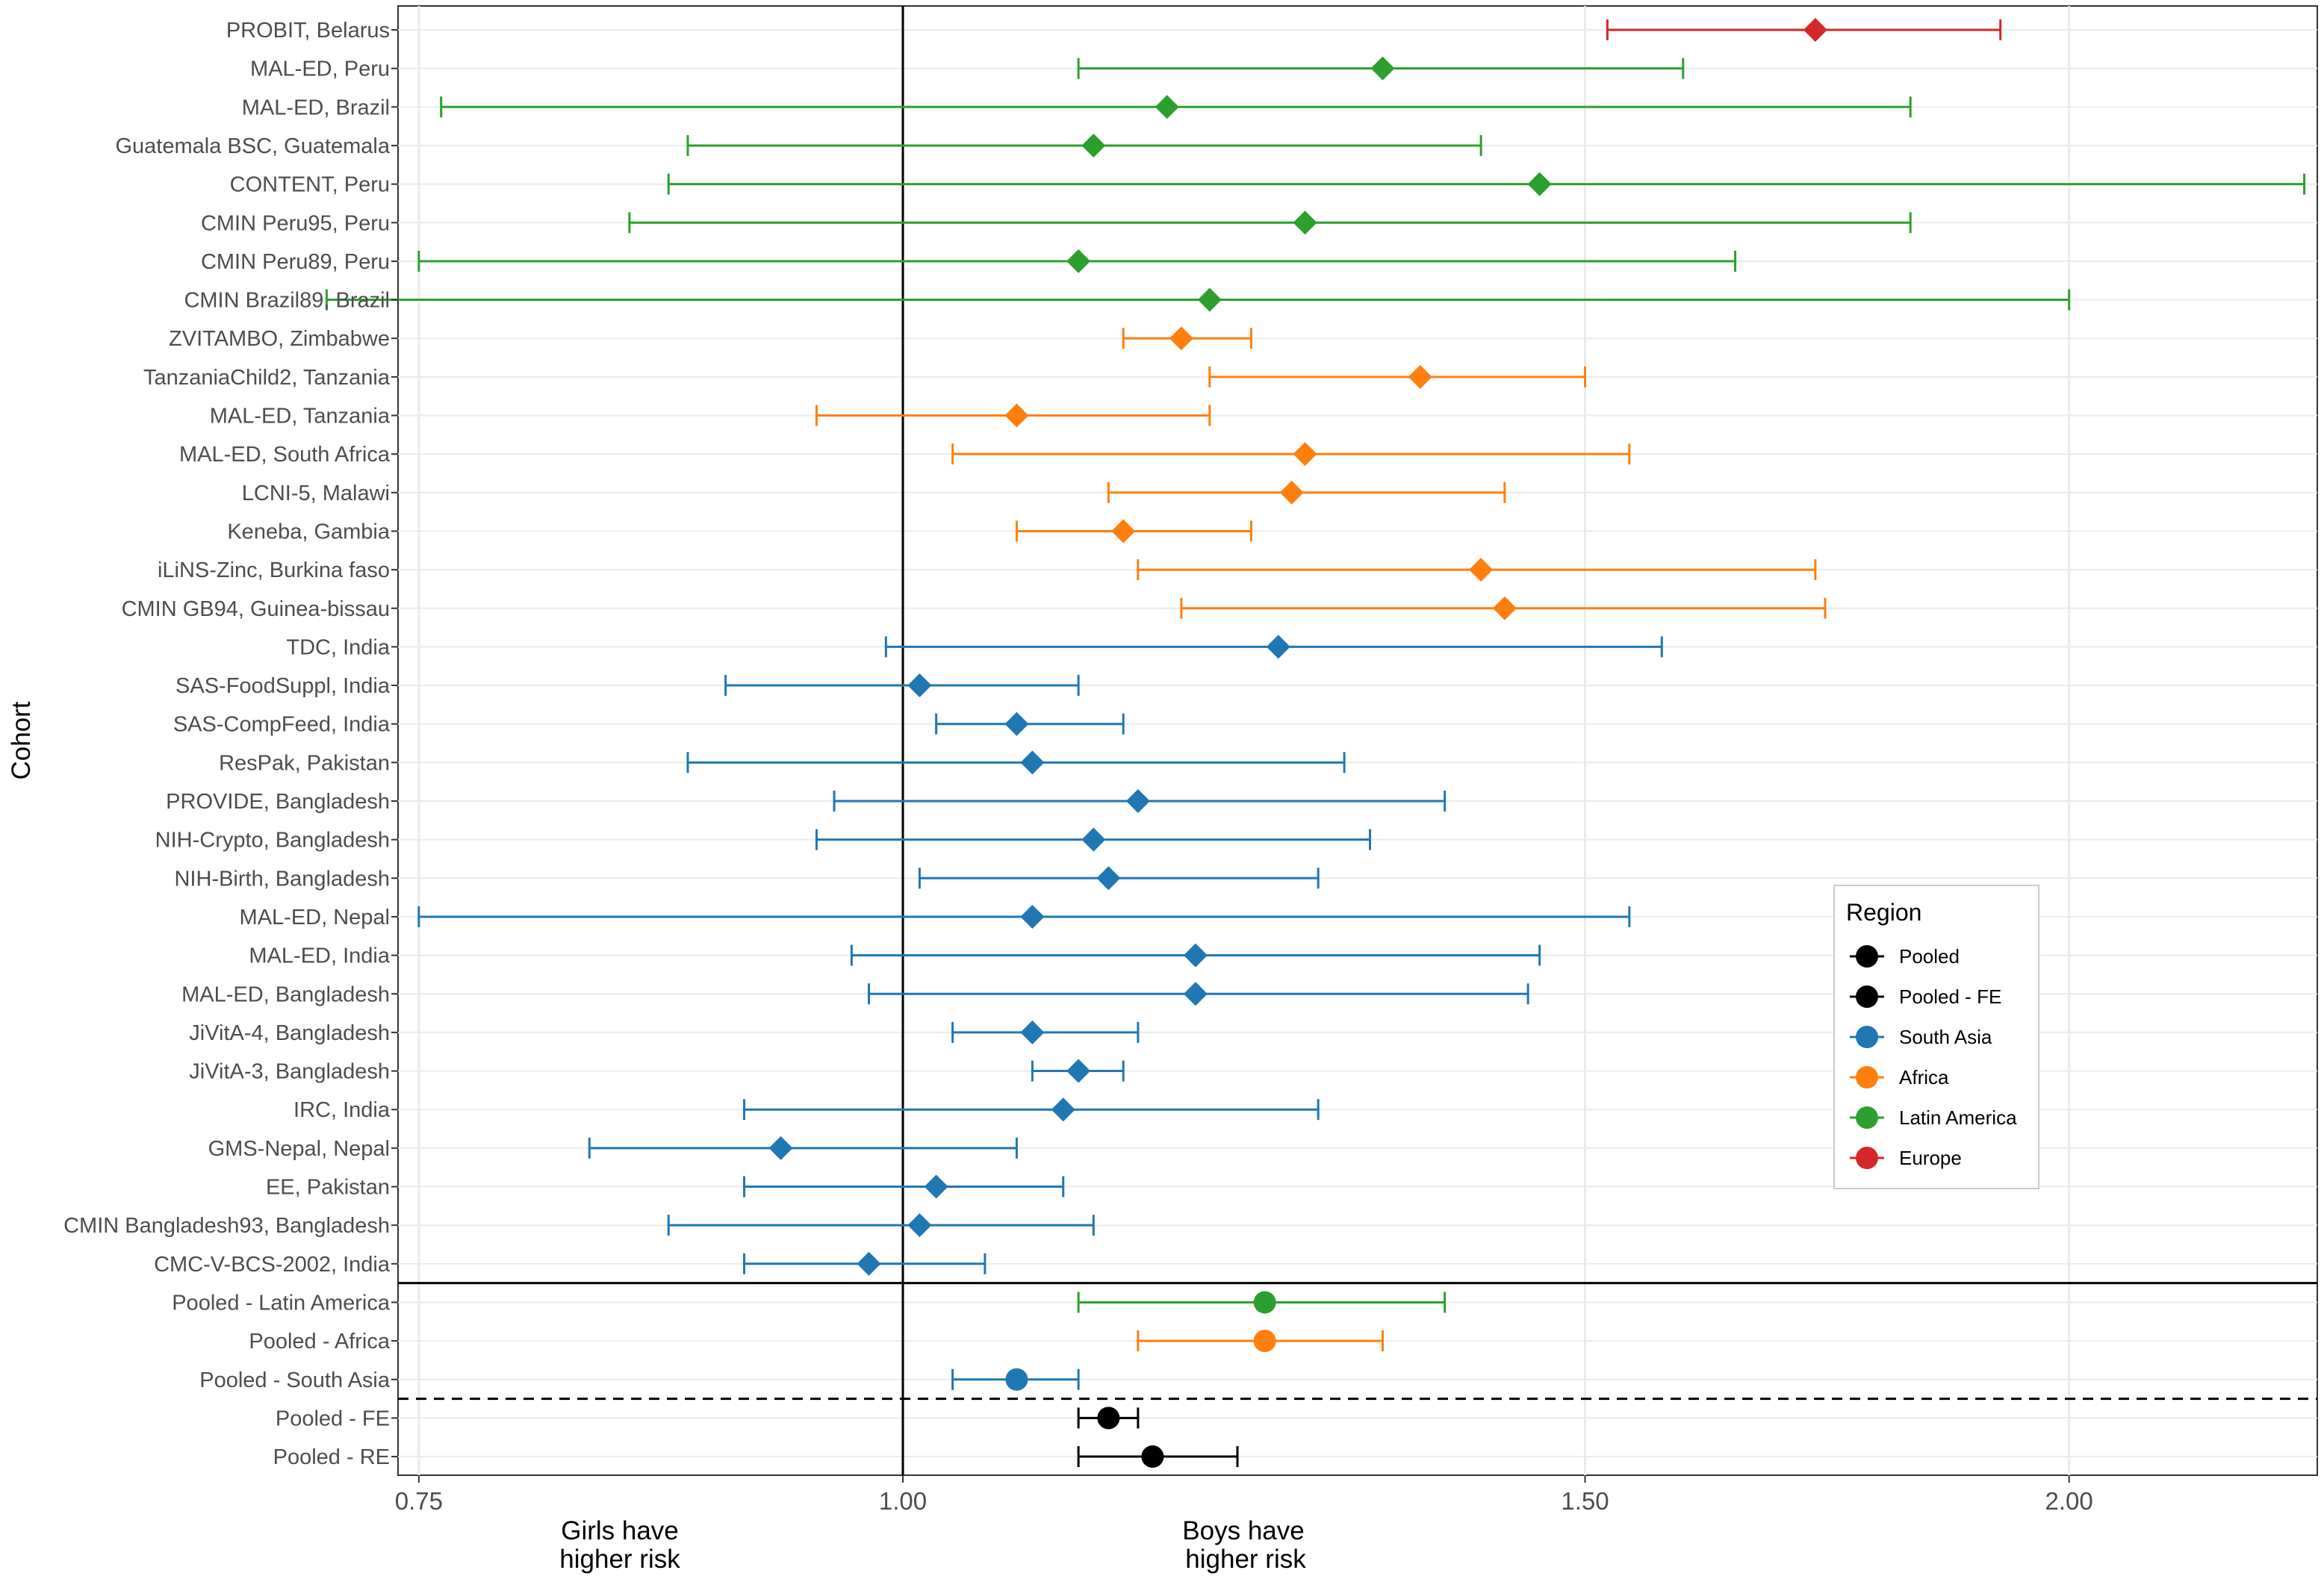 The width and height of the screenshot is (2324, 1576). Describe the element at coordinates (300, 417) in the screenshot. I see `row-label: MAL-ED, Tanzania` at that location.